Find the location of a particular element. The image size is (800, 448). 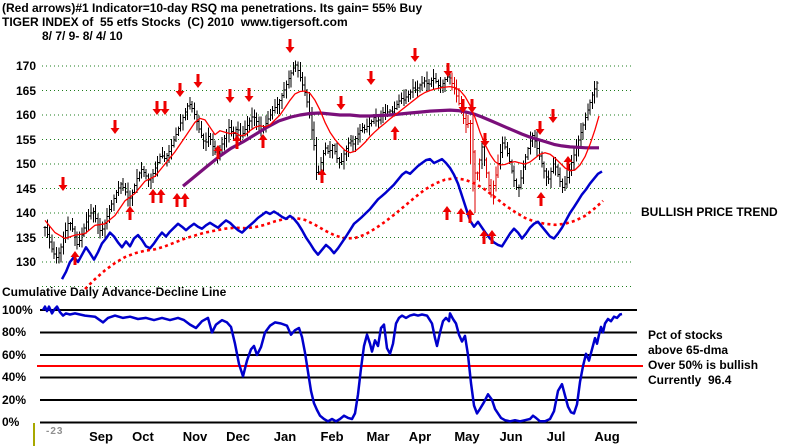

month-label: Aug is located at coordinates (607, 436).